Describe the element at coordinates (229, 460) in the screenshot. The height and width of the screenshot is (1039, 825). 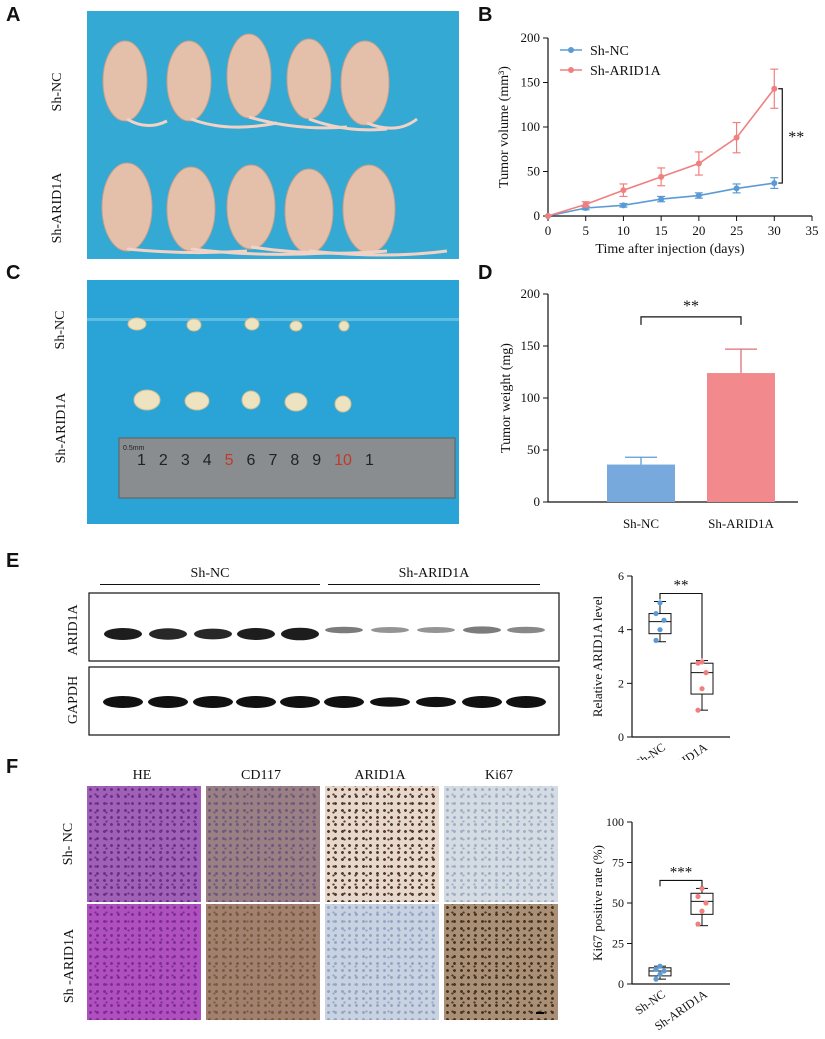
I see `ruler-number: 5` at that location.